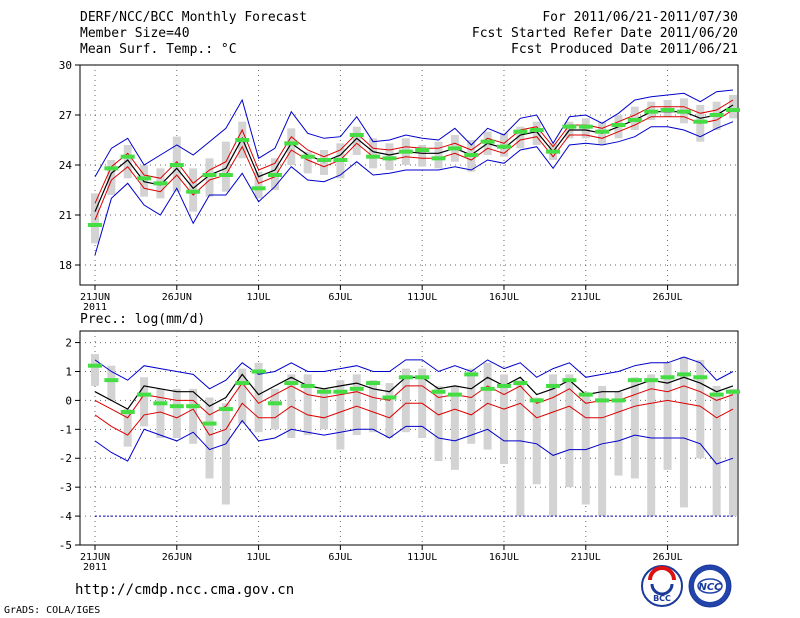 This screenshot has height=618, width=800. Describe the element at coordinates (414, 400) in the screenshot. I see `precip-series-upper-inner` at that location.